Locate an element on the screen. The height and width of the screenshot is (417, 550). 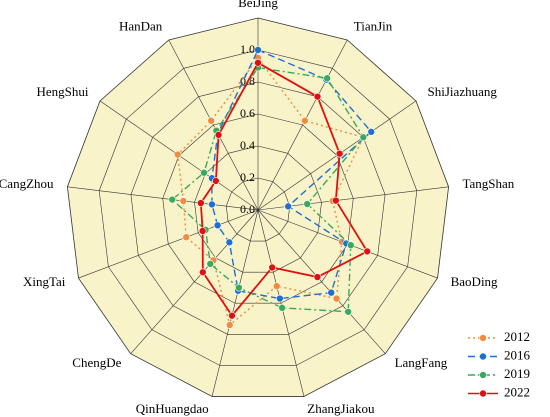
r-tick-label: 1.0 is located at coordinates (247, 49).